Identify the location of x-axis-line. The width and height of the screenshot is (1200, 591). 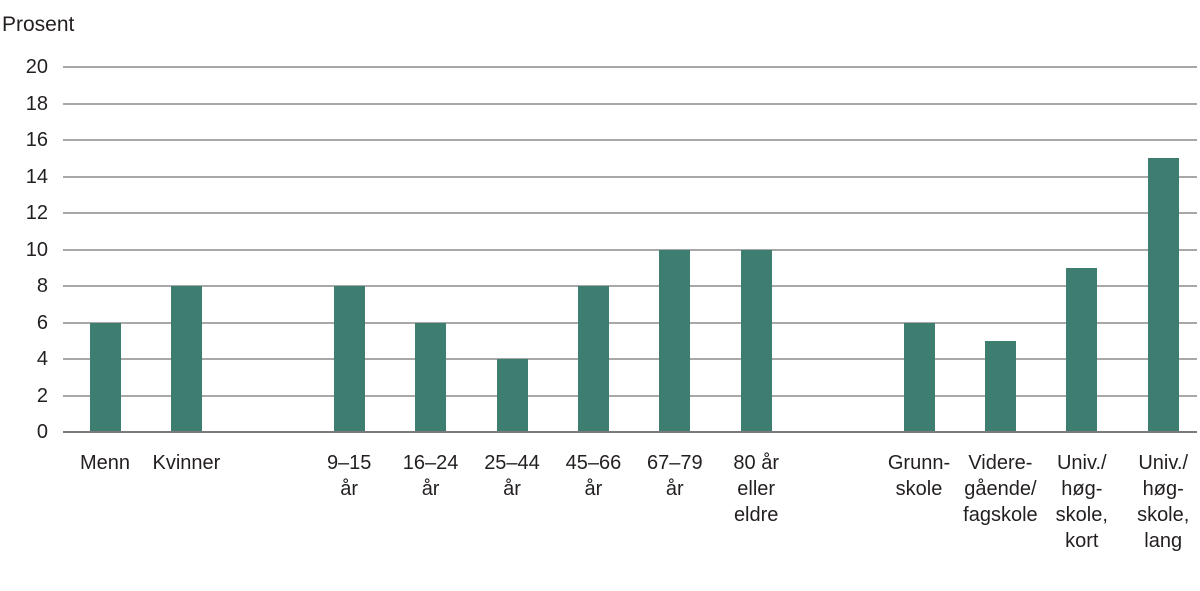
(630, 432).